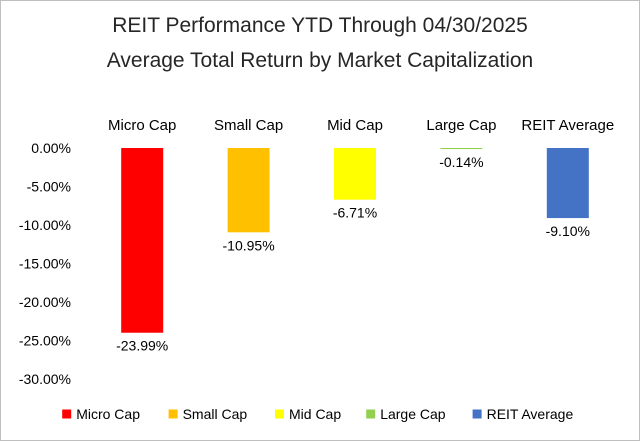  What do you see at coordinates (355, 125) in the screenshot?
I see `category-label: Mid Cap` at bounding box center [355, 125].